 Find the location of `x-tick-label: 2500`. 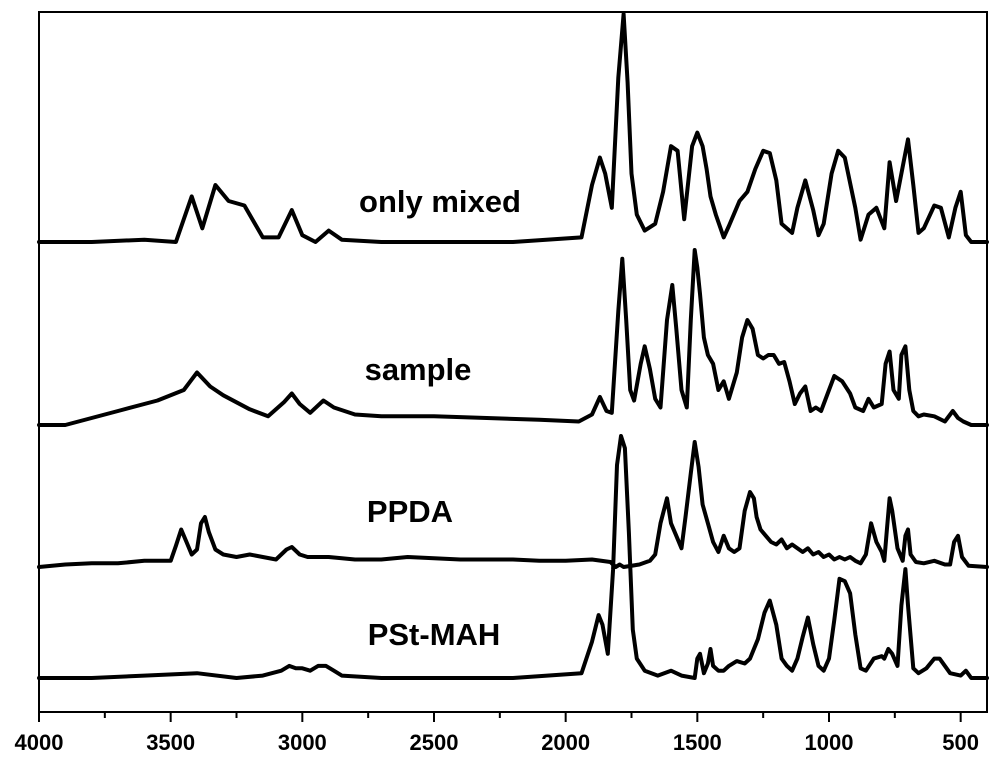

x-tick-label: 2500 is located at coordinates (434, 742).